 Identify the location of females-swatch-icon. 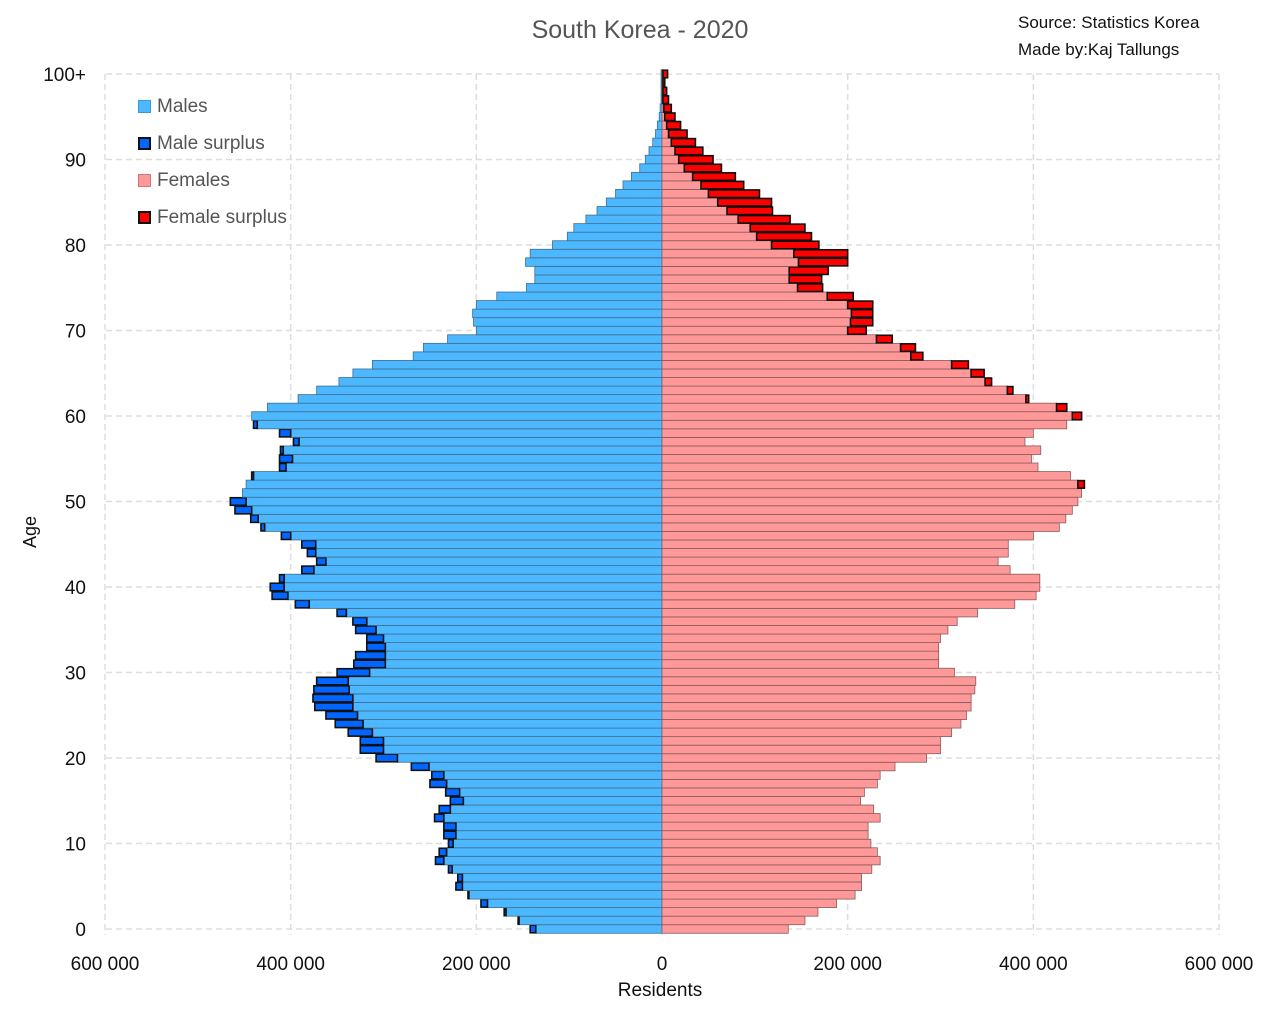
(144, 180).